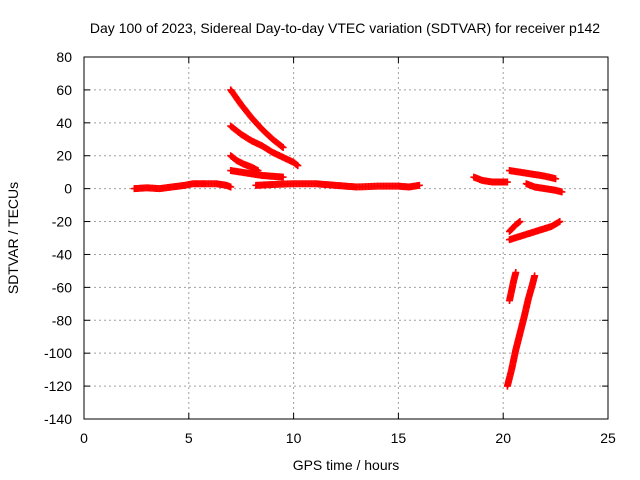 This screenshot has height=480, width=640. Describe the element at coordinates (84, 438) in the screenshot. I see `x-tick-label: 0` at that location.